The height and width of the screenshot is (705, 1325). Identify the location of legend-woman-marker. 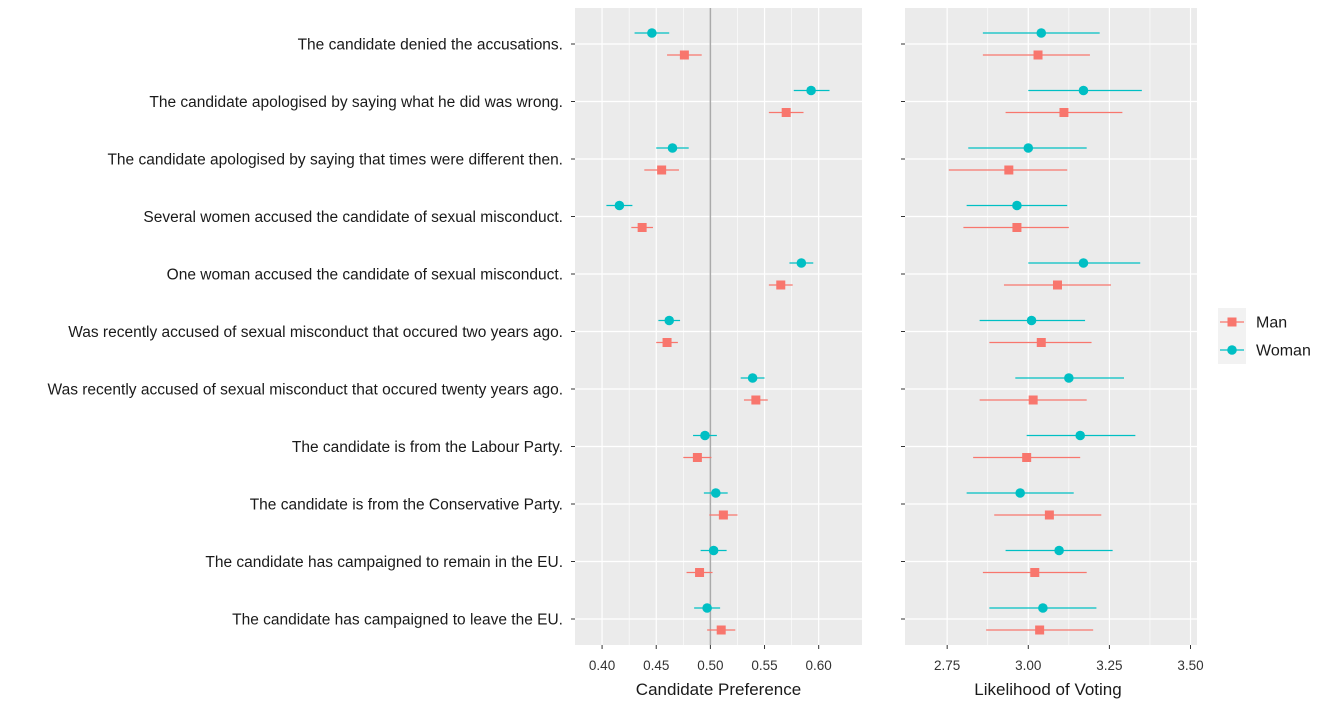
(1232, 350).